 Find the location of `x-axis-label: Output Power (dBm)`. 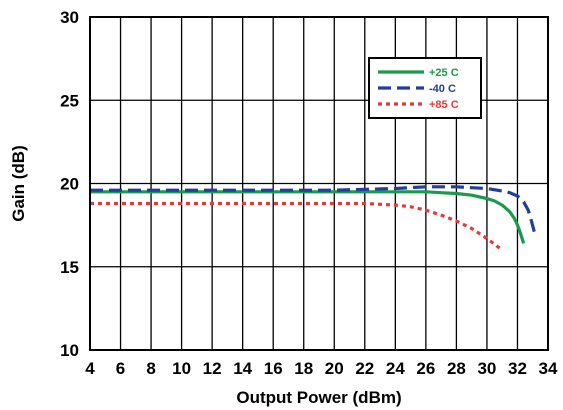

x-axis-label: Output Power (dBm) is located at coordinates (318, 397).